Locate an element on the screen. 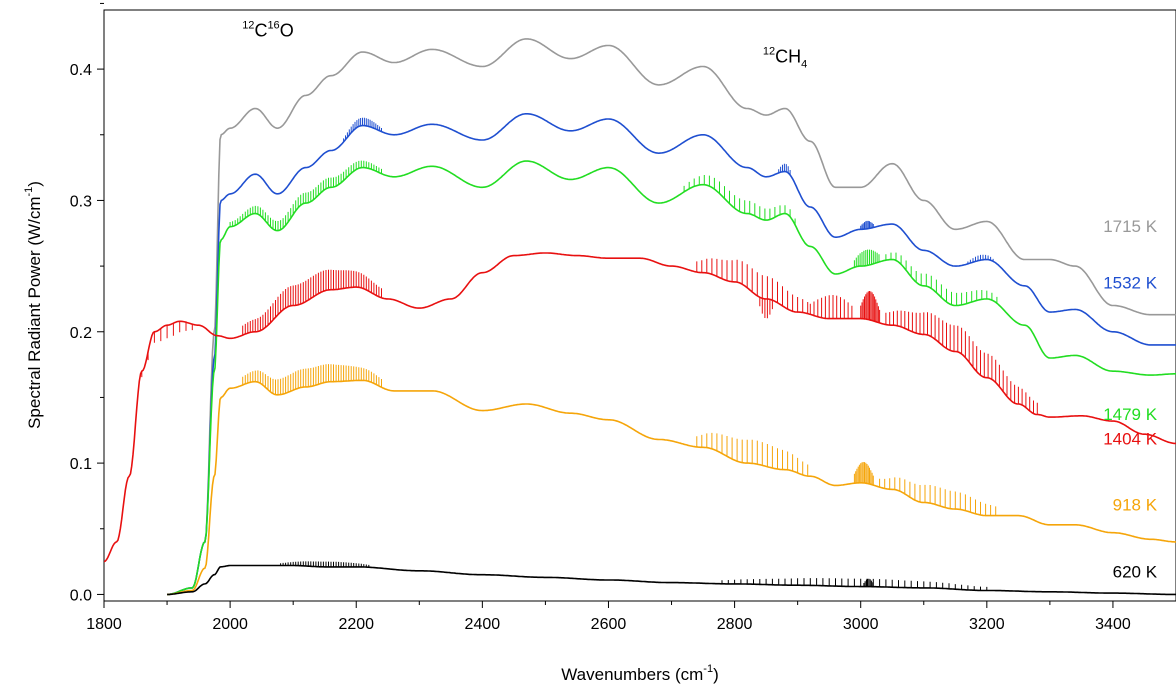  y-axis-title-tail: ) is located at coordinates (34, 184).